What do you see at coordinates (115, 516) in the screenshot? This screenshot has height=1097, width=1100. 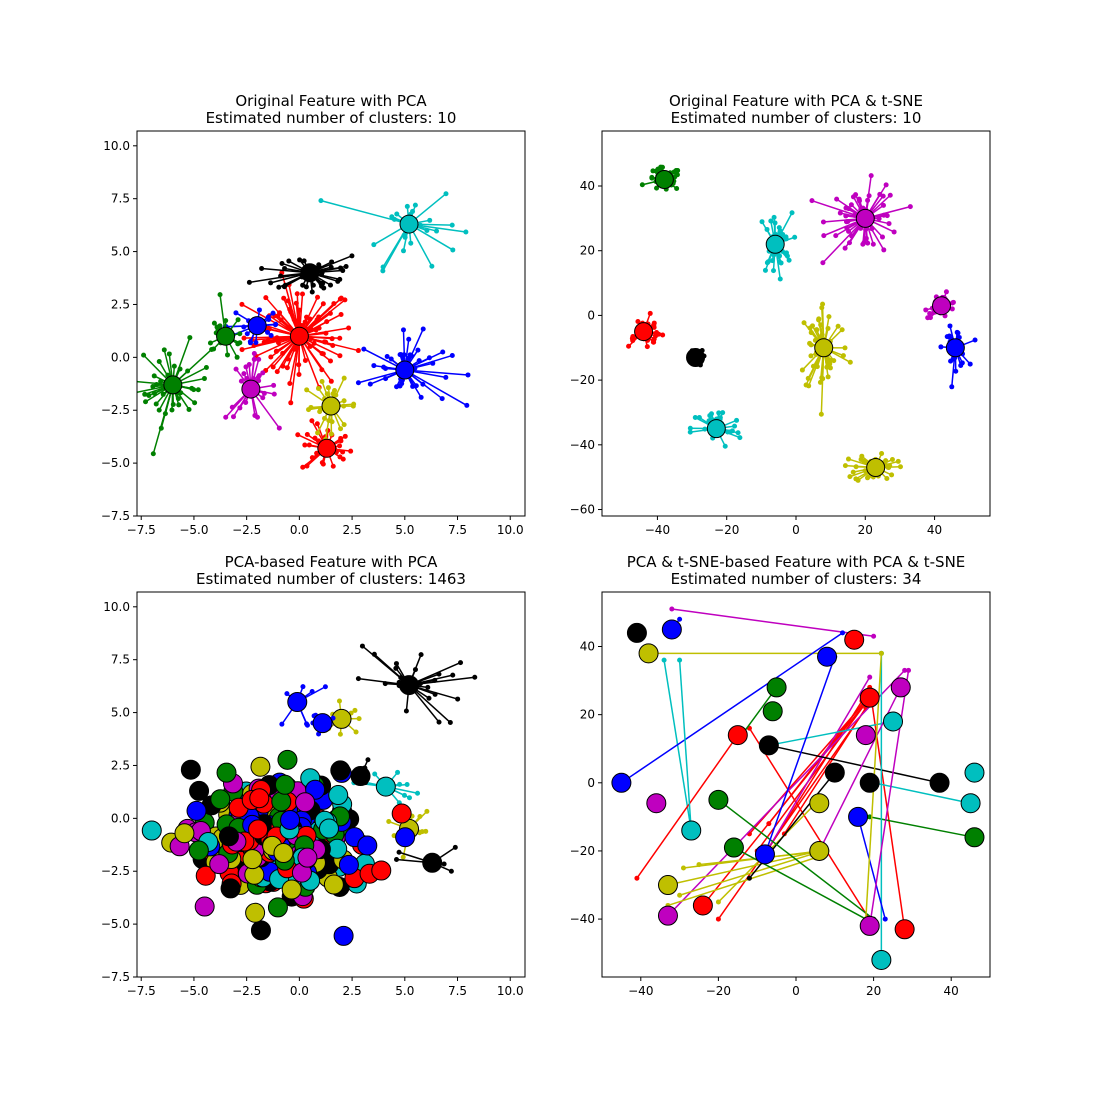 I see `y-tick-label: −7.5` at bounding box center [115, 516].